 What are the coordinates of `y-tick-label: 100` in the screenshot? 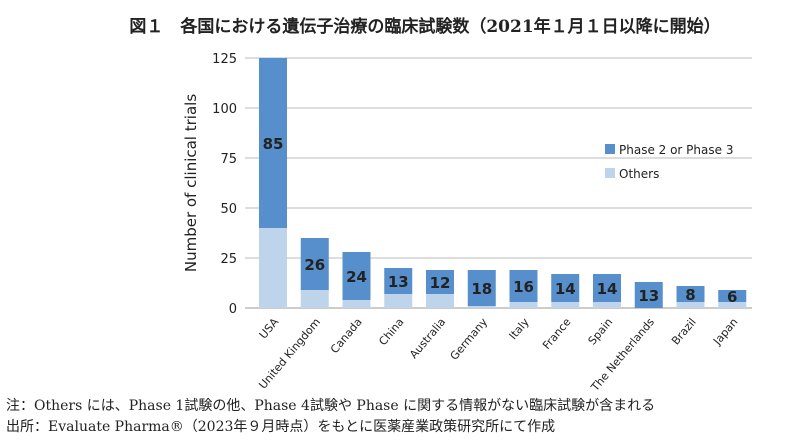 It's located at (224, 109).